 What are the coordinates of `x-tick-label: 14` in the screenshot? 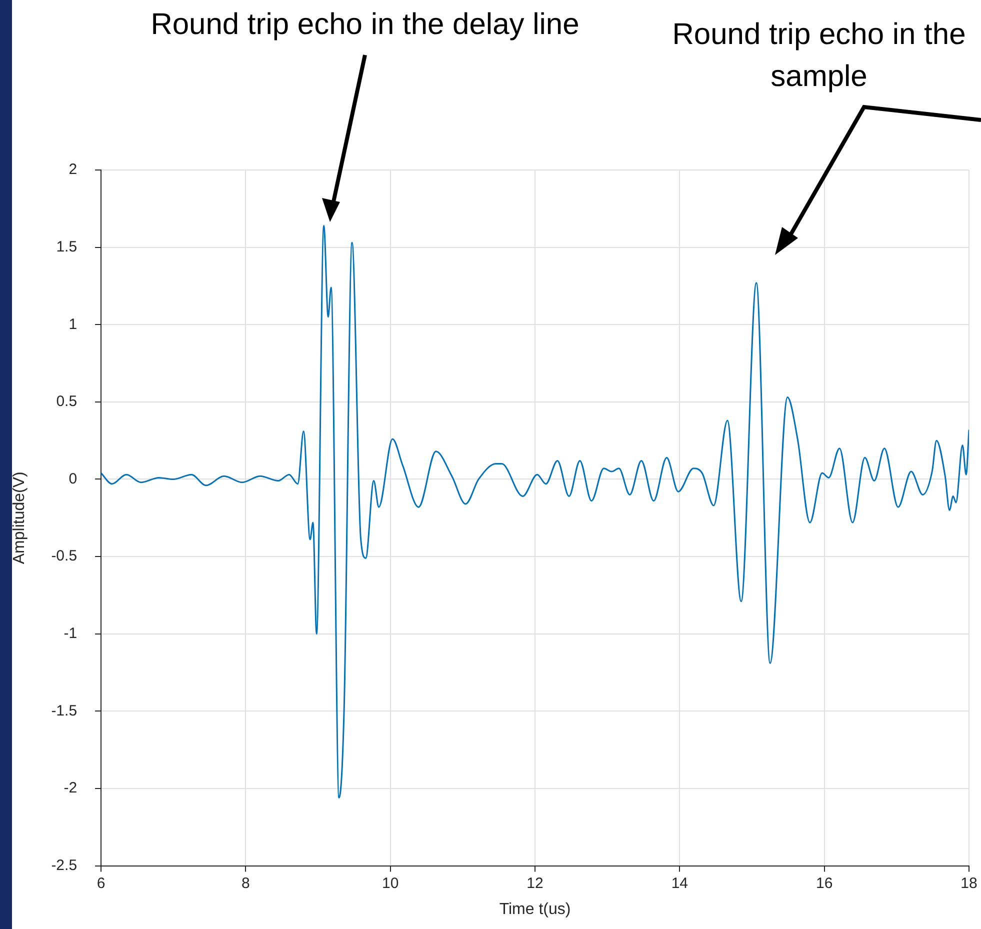 It's located at (679, 883).